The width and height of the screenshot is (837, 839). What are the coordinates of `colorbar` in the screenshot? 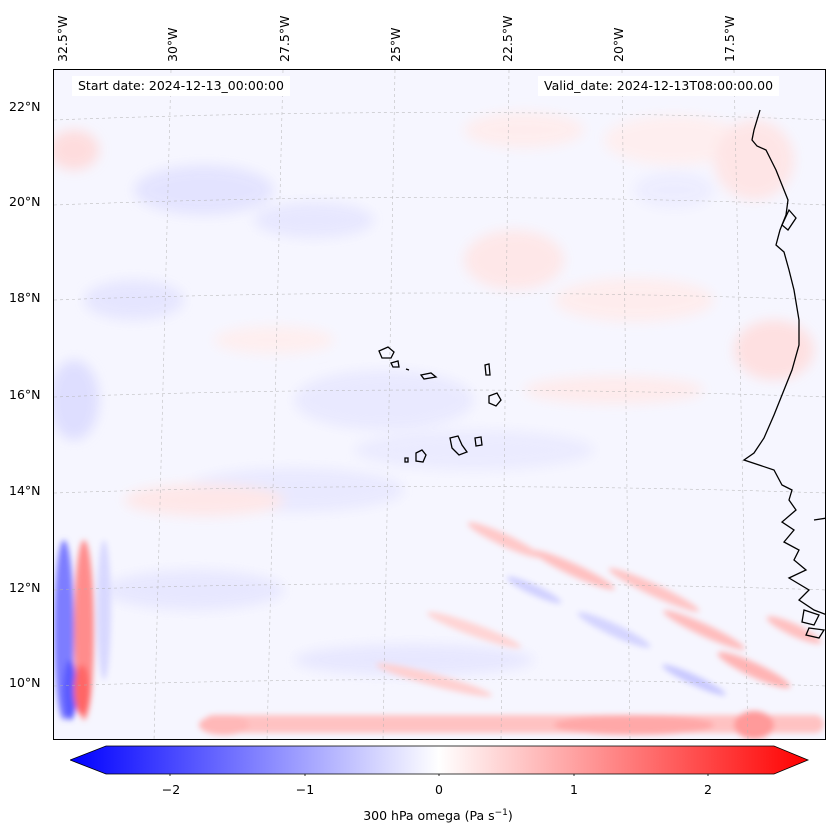 It's located at (440, 760).